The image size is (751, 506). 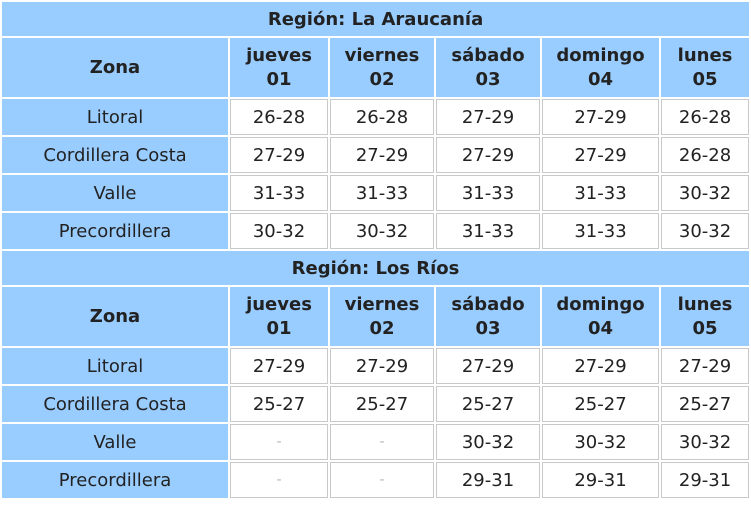 I want to click on table-row: Precordillera 30-32 30-32 31-33 31-33 30-32, so click(x=376, y=231).